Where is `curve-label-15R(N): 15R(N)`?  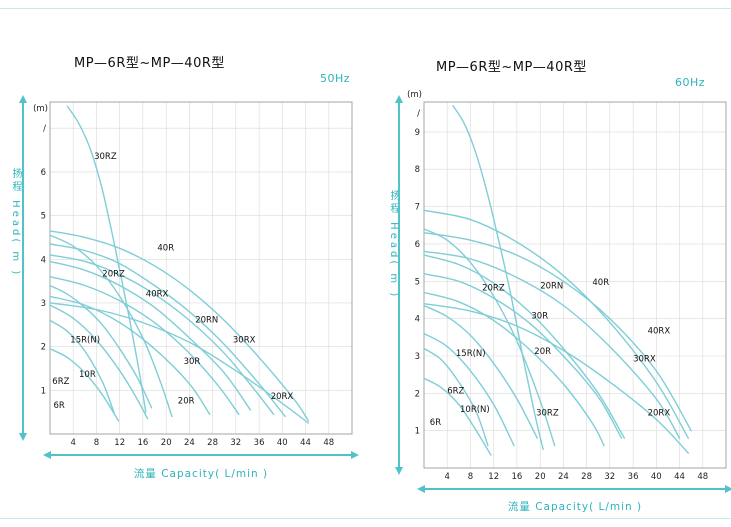
curve-label-15R(N): 15R(N) is located at coordinates (471, 354).